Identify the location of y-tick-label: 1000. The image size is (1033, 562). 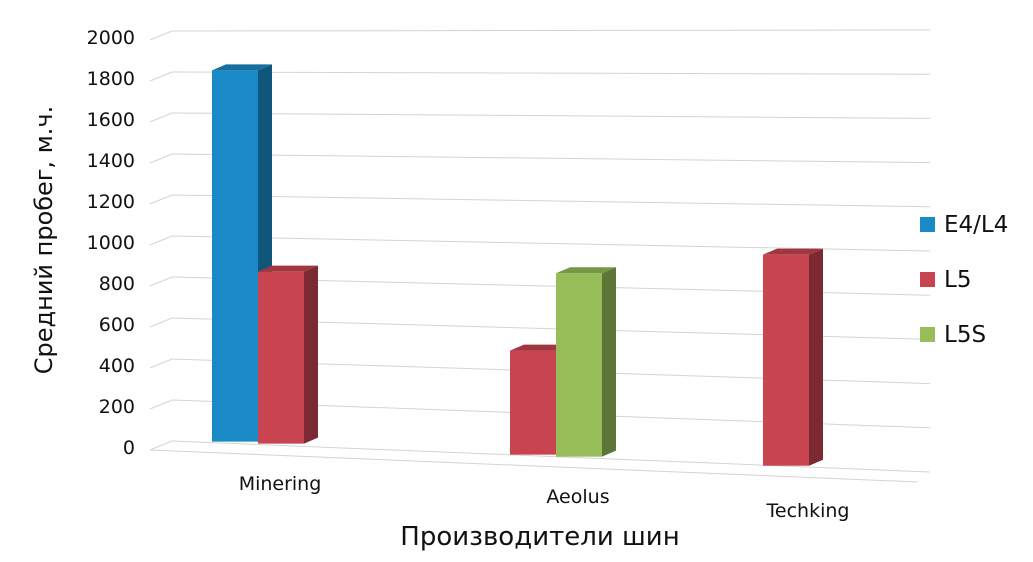
(111, 243).